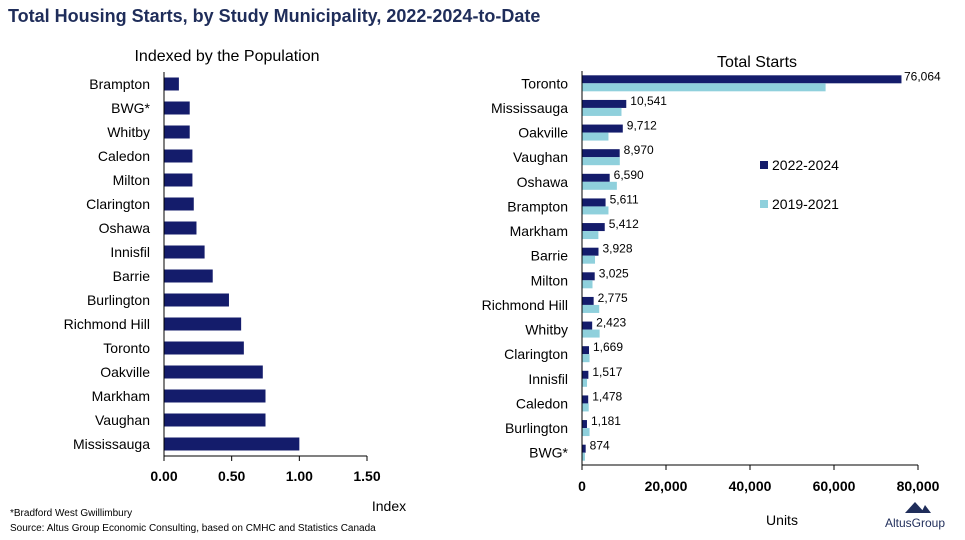 The width and height of the screenshot is (965, 540). I want to click on bar-2019-2021-Brampton, so click(595, 210).